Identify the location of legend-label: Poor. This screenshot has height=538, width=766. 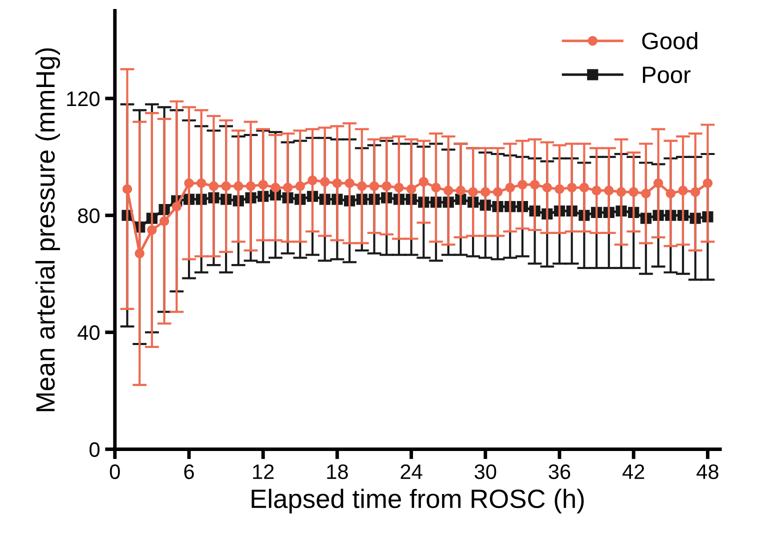
(666, 75).